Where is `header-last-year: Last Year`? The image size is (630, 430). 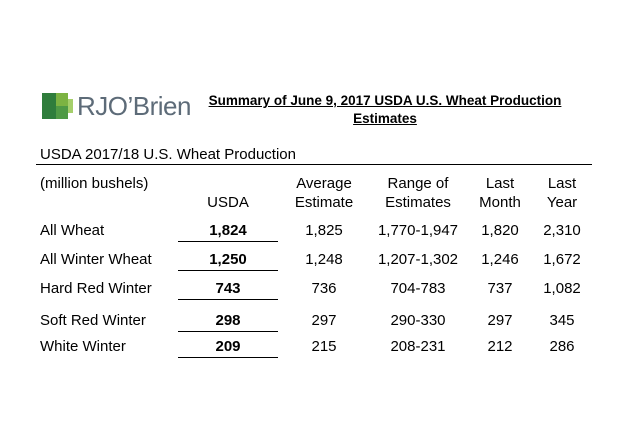
header-last-year: Last Year is located at coordinates (562, 193).